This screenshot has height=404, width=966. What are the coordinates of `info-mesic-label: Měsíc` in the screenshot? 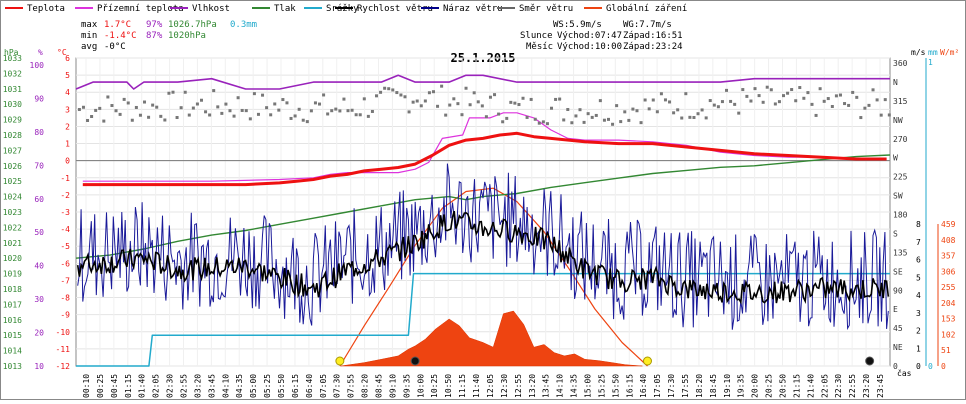 It's located at (539, 47).